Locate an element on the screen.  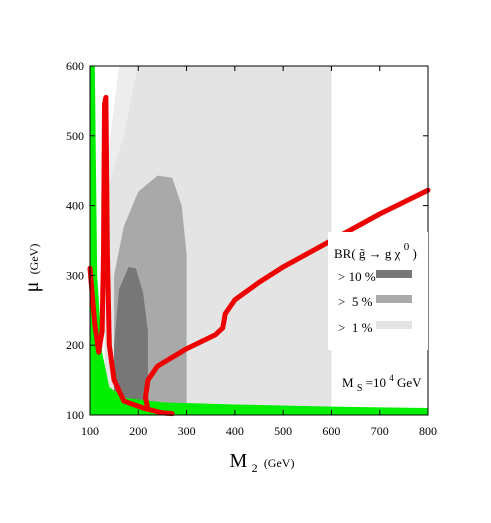
legend-entry-br5-swatch is located at coordinates (394, 299).